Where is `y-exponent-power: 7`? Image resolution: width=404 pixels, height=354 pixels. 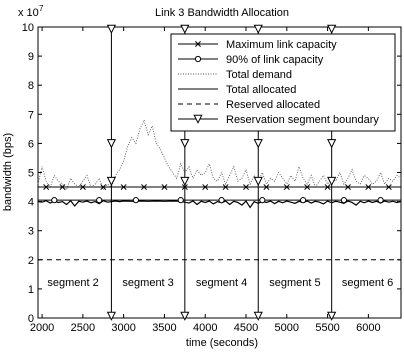 y-exponent-power: 7 is located at coordinates (41, 8).